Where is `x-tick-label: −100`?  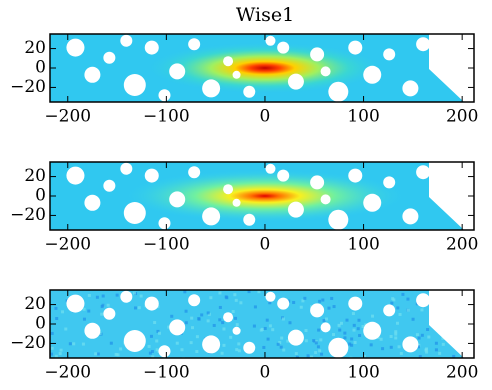
x-tick-label: −100 is located at coordinates (166, 245).